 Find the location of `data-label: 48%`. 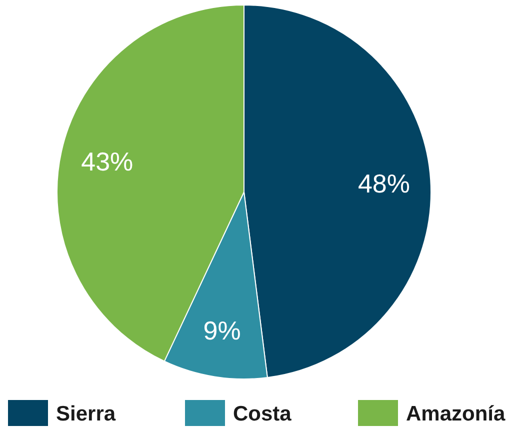

data-label: 48% is located at coordinates (384, 183).